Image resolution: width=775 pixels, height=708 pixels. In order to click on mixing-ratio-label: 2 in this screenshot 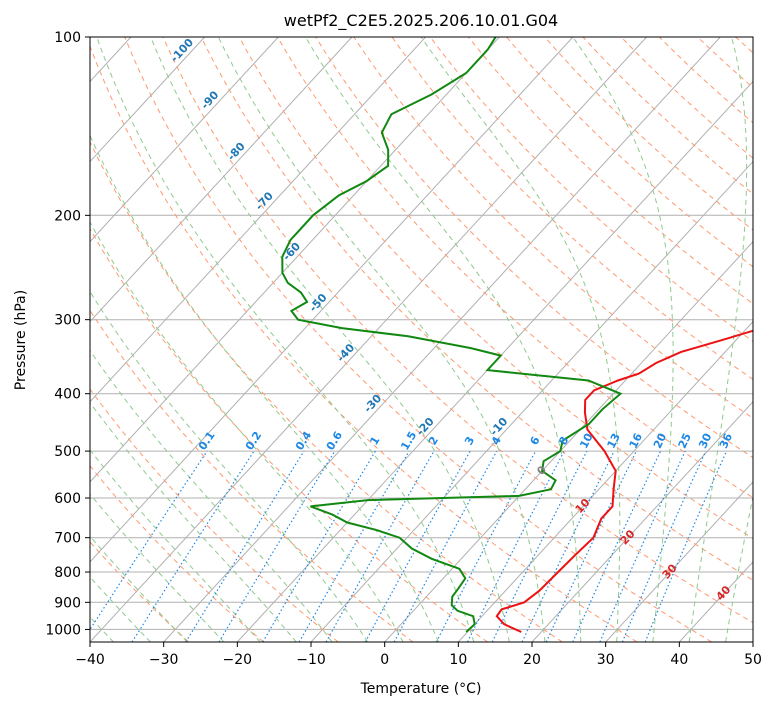, I will do `click(433, 440)`.